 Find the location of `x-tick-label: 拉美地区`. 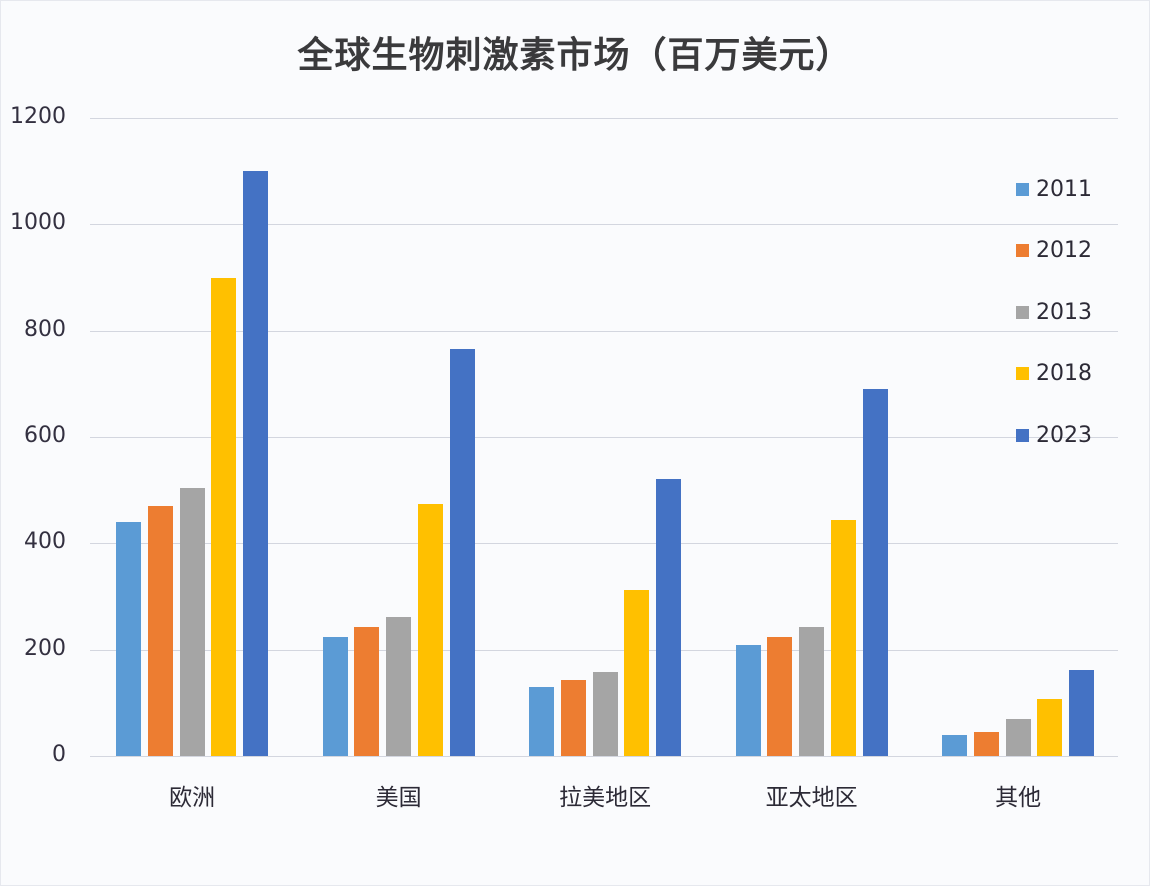

x-tick-label: 拉美地区 is located at coordinates (605, 798).